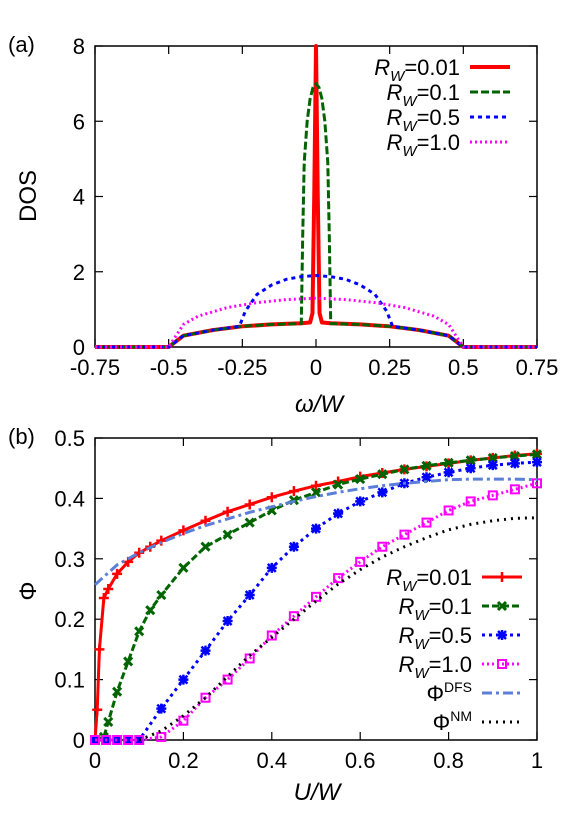 This screenshot has width=581, height=813. What do you see at coordinates (79, 347) in the screenshot?
I see `y-tick-label: 0` at bounding box center [79, 347].